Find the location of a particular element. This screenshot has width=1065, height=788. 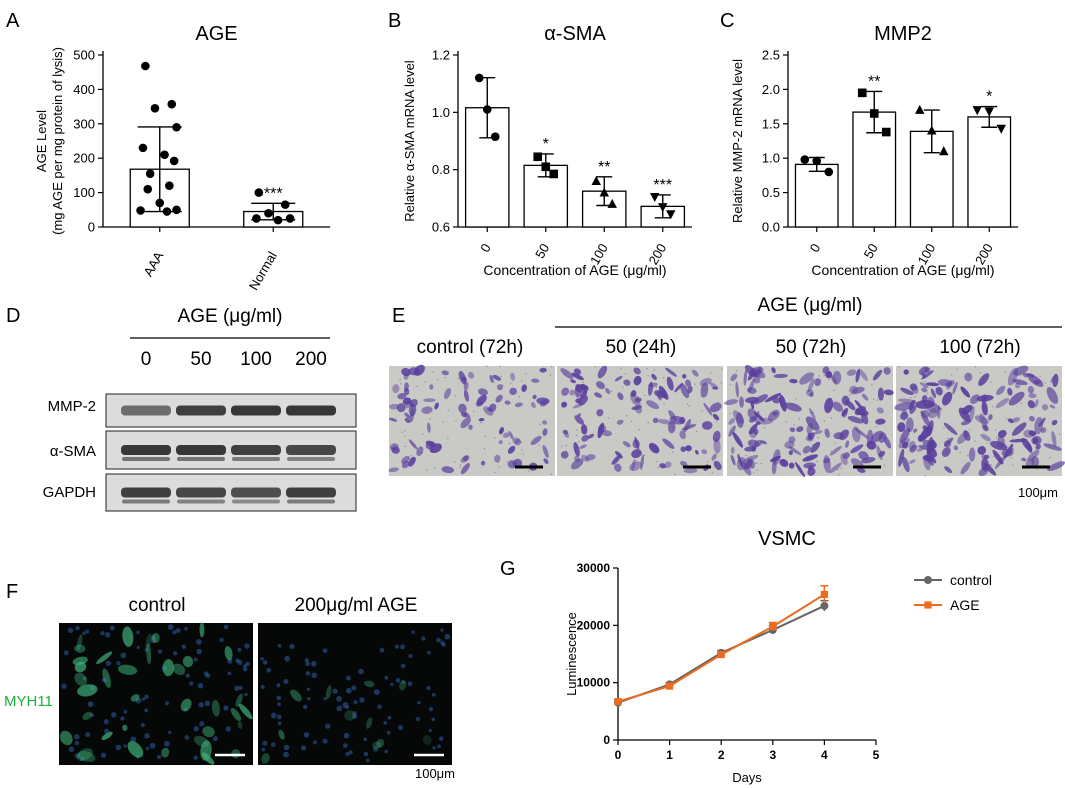

x-tick-label: 1 is located at coordinates (669, 755).